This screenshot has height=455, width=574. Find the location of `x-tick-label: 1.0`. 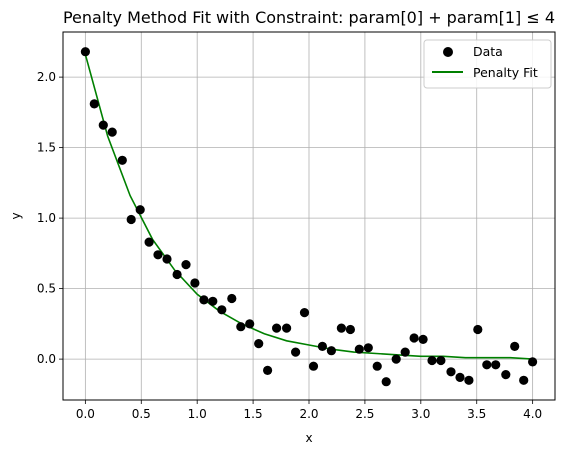

x-tick-label: 1.0 is located at coordinates (197, 414).